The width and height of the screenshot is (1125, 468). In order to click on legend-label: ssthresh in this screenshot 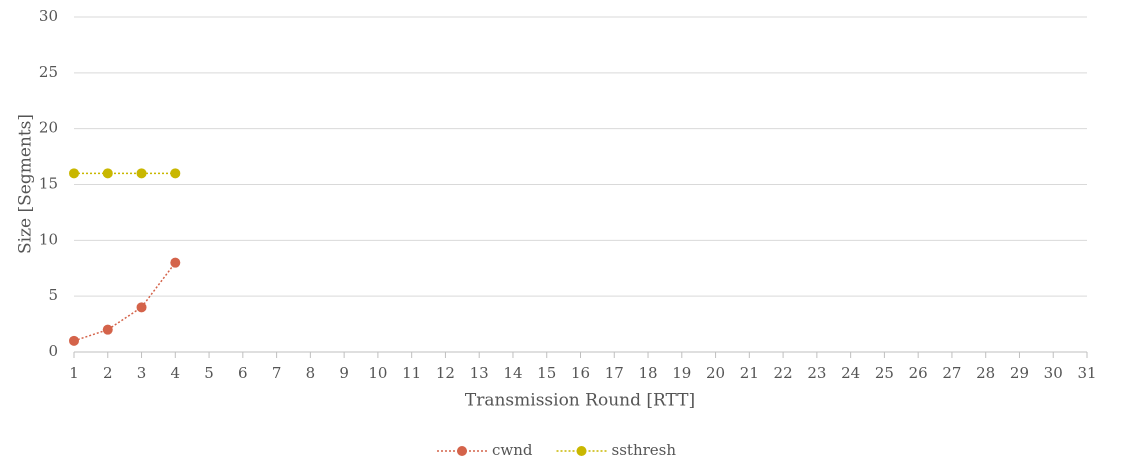, I will do `click(644, 450)`.